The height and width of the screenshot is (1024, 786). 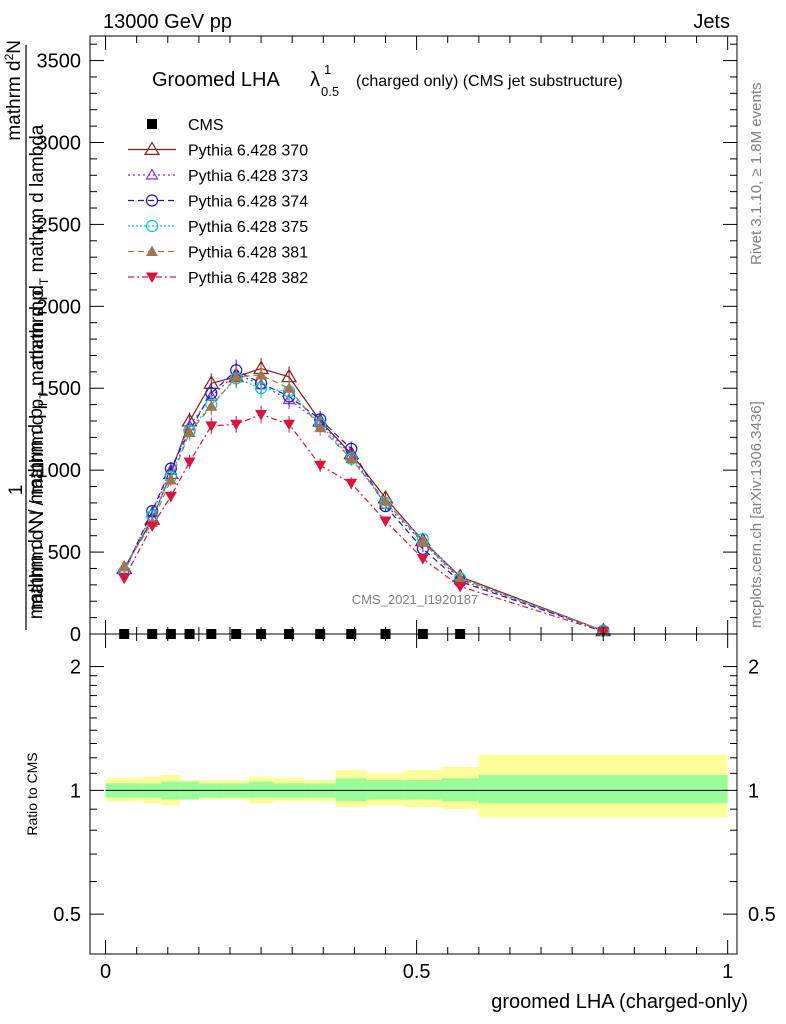 I want to click on ylabel-overlap-1: mathrm dT mathrm d lambda, so click(x=39, y=244).